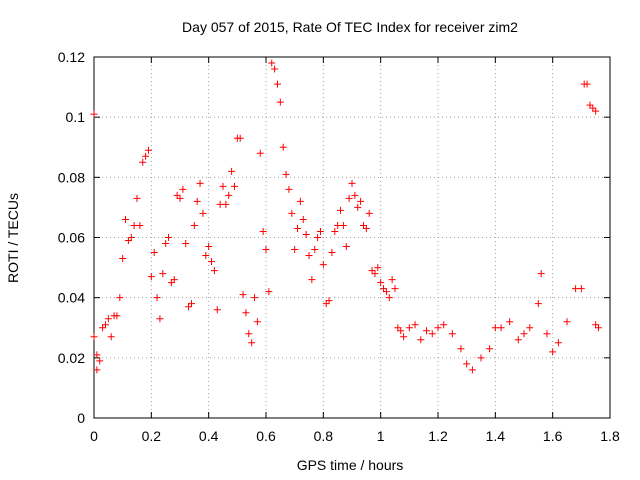  What do you see at coordinates (71, 177) in the screenshot?
I see `y-tick-label: 0.08` at bounding box center [71, 177].